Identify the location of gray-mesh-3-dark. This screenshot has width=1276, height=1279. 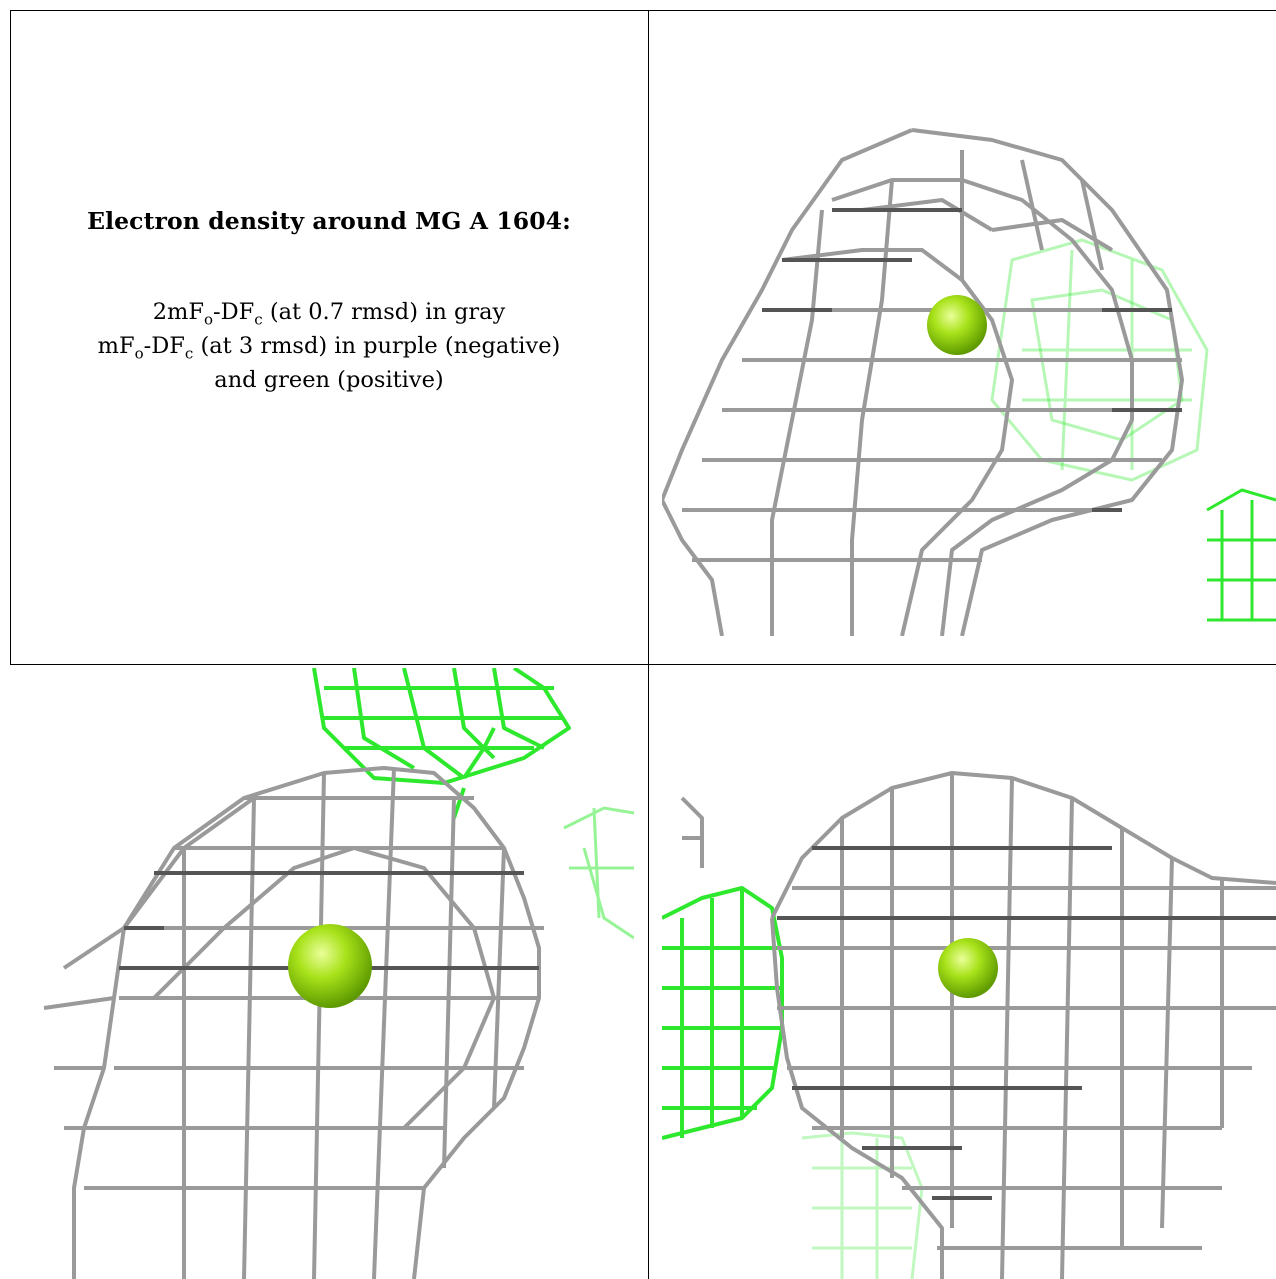
(1026, 1023).